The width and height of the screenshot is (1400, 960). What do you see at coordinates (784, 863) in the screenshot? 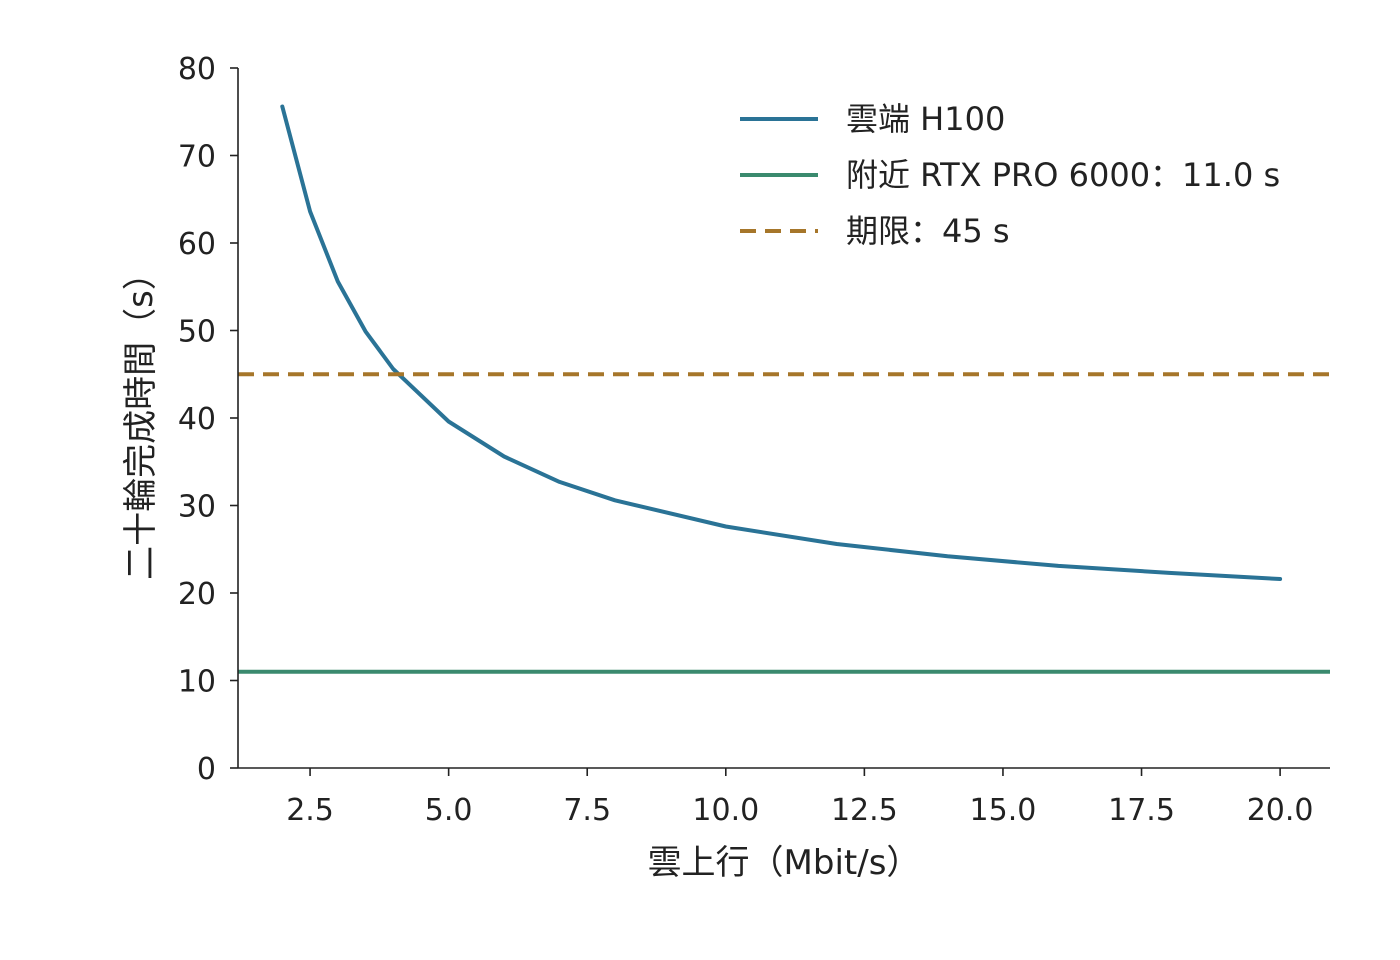
I see `x-axis-title: 雲上行（Mbit/s）` at bounding box center [784, 863].